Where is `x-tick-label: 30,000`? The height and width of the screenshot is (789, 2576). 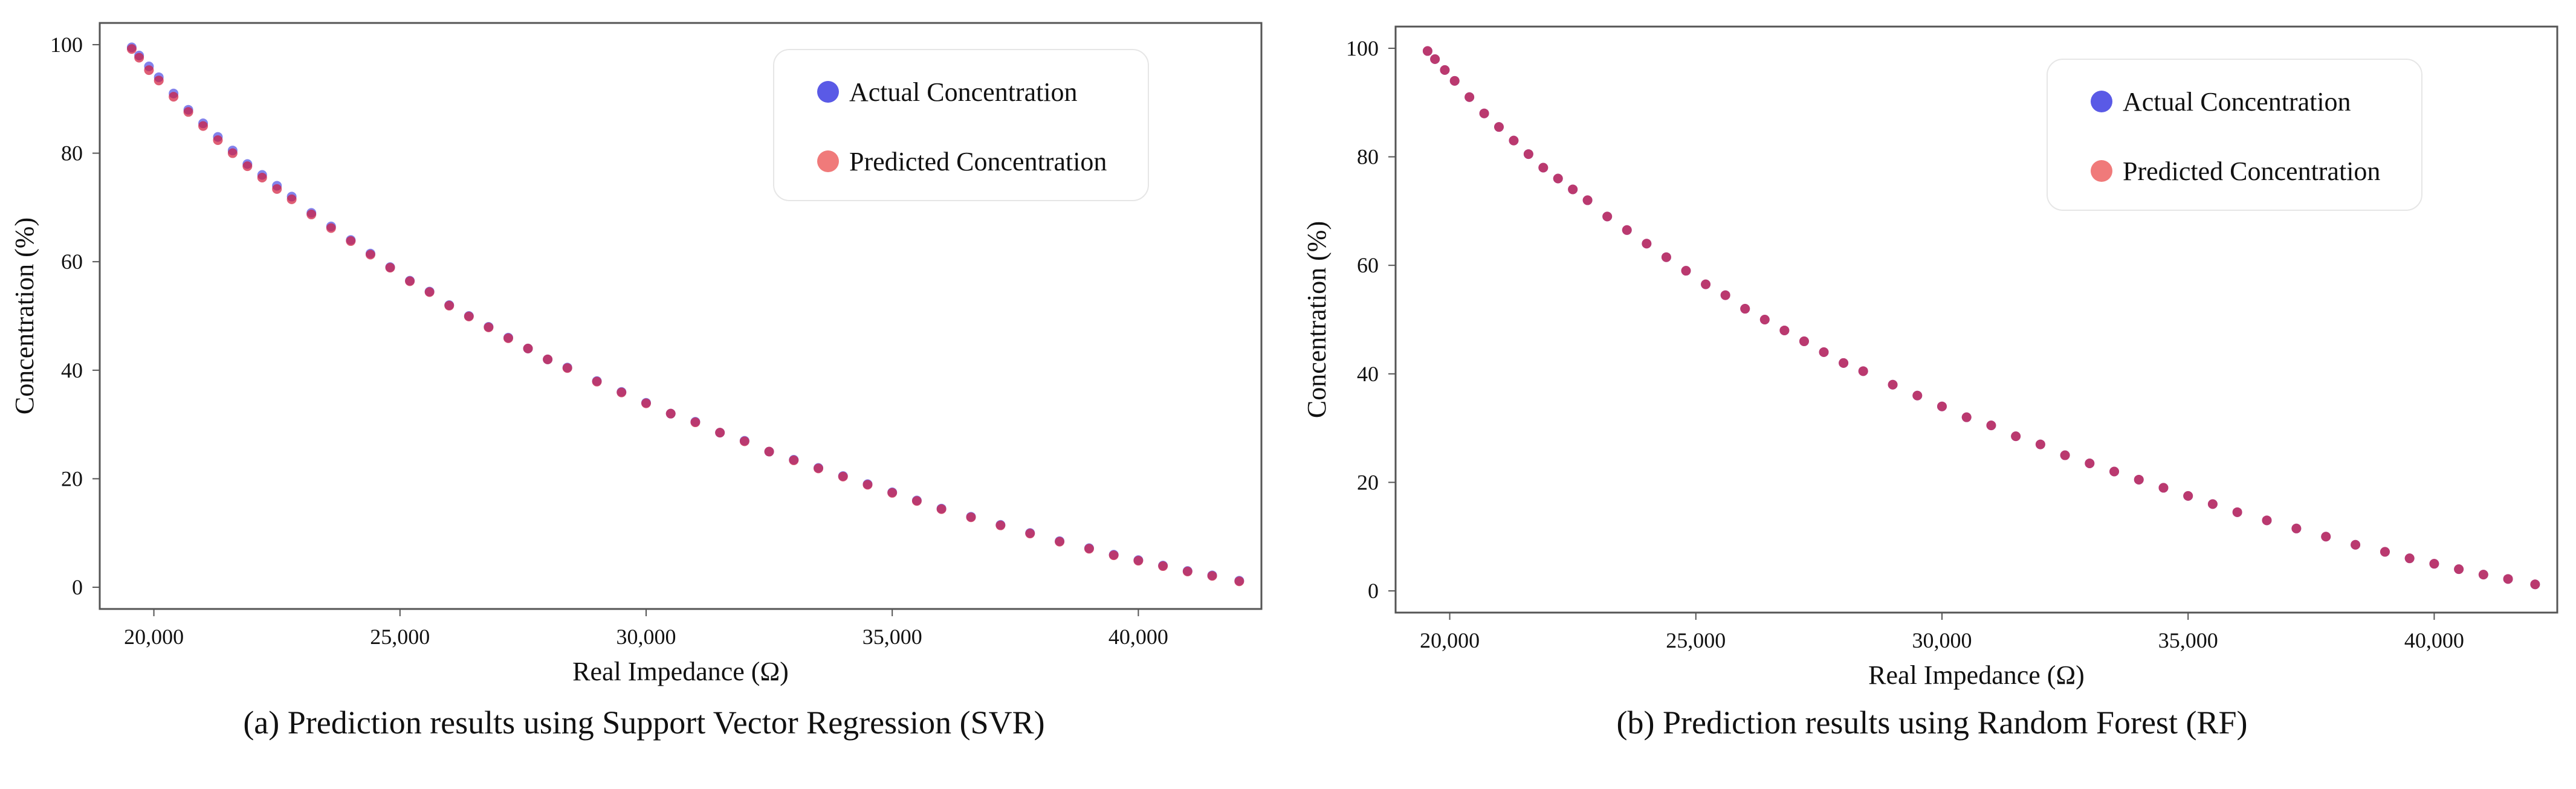
x-tick-label: 30,000 is located at coordinates (1942, 640).